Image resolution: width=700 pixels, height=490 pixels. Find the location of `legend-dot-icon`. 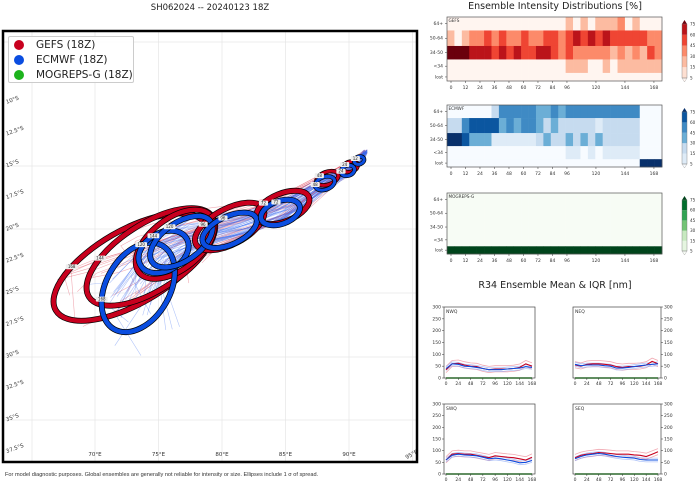

legend-dot-icon is located at coordinates (19, 60).